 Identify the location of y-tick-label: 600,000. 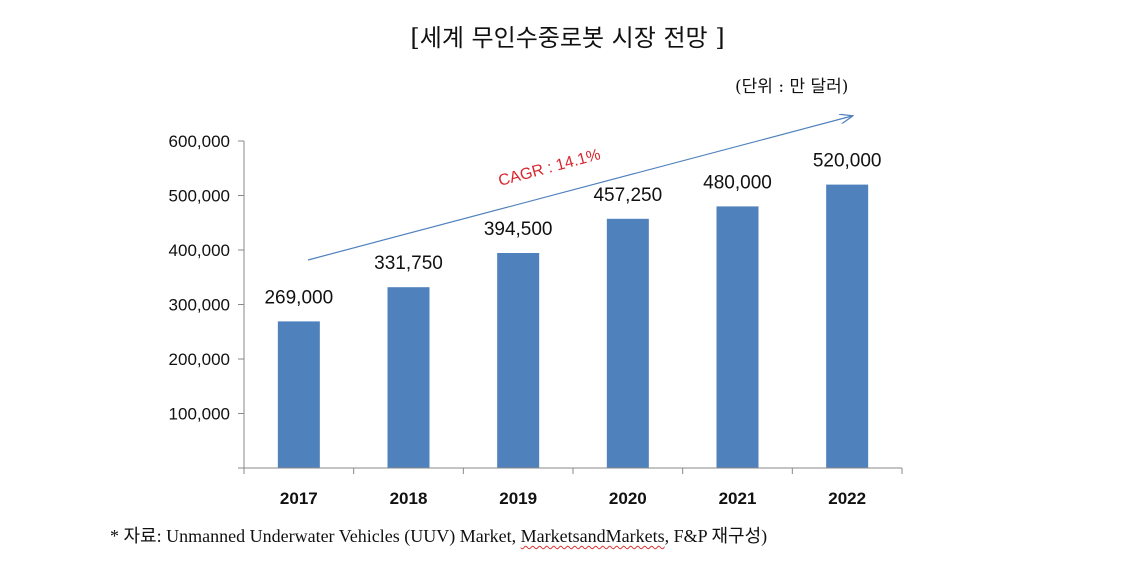
(199, 141).